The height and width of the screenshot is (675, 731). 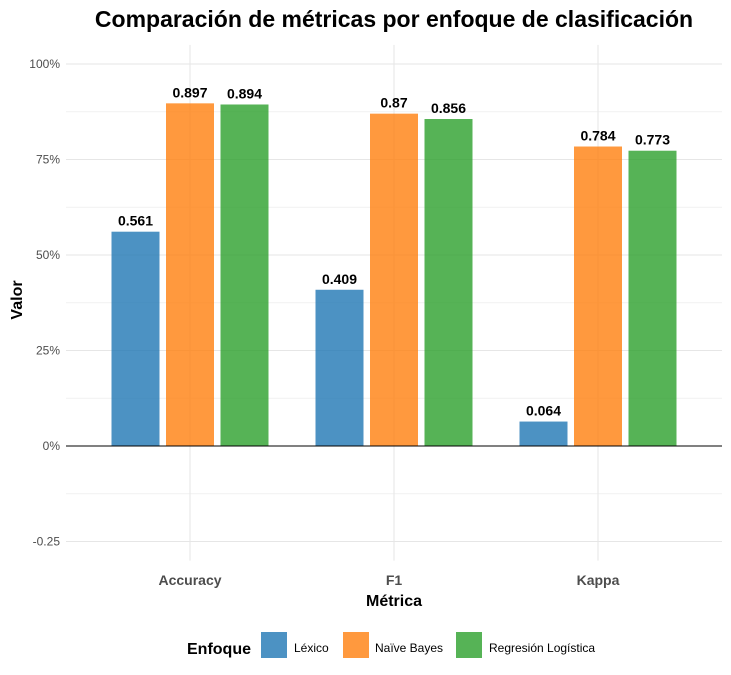 I want to click on bar-na-ve-bayes-f1, so click(x=394, y=279).